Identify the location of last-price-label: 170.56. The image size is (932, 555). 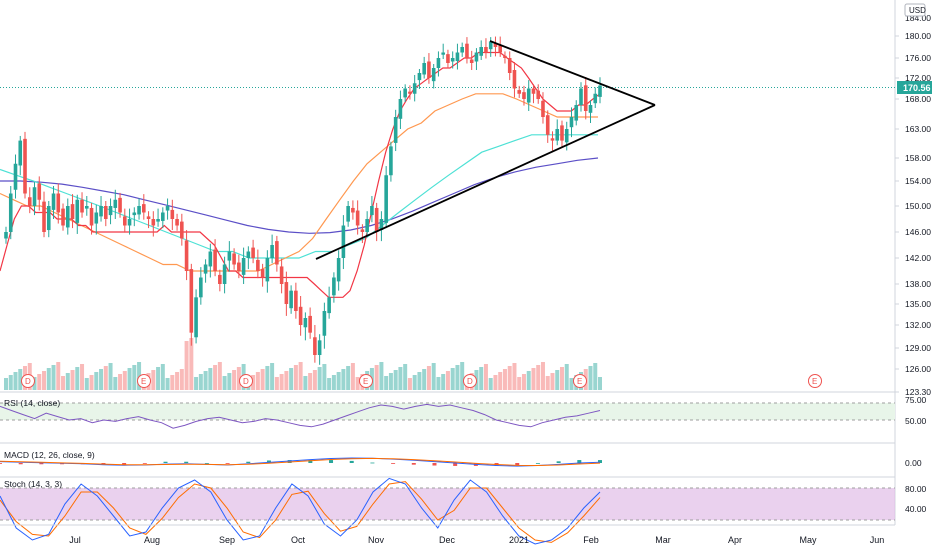
(917, 88).